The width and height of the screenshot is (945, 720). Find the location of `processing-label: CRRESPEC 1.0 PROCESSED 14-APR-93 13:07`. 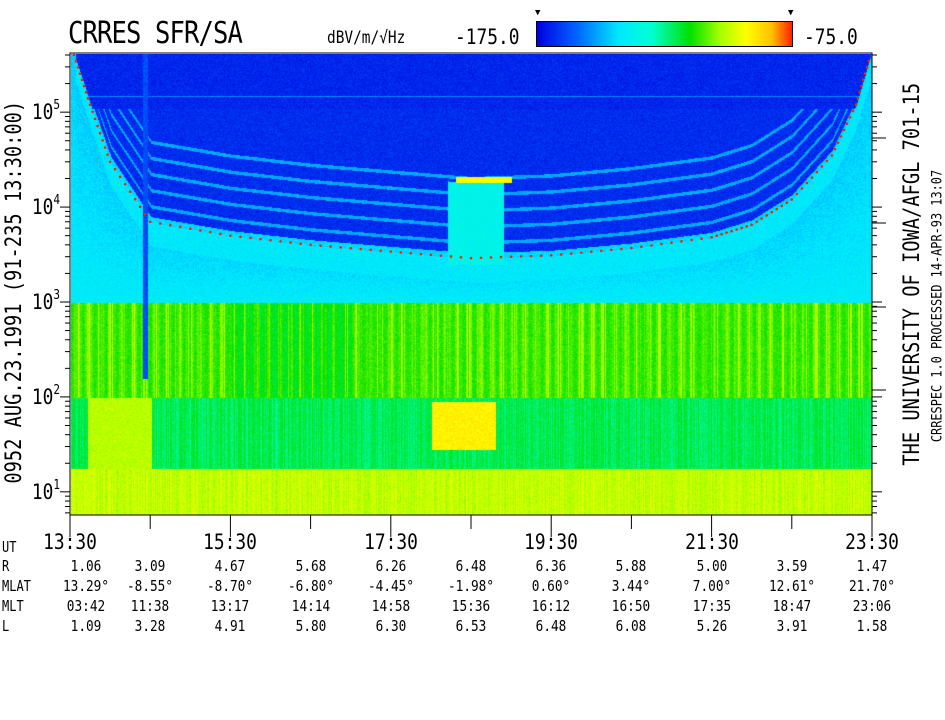

processing-label: CRRESPEC 1.0 PROCESSED 14-APR-93 13:07 is located at coordinates (937, 306).